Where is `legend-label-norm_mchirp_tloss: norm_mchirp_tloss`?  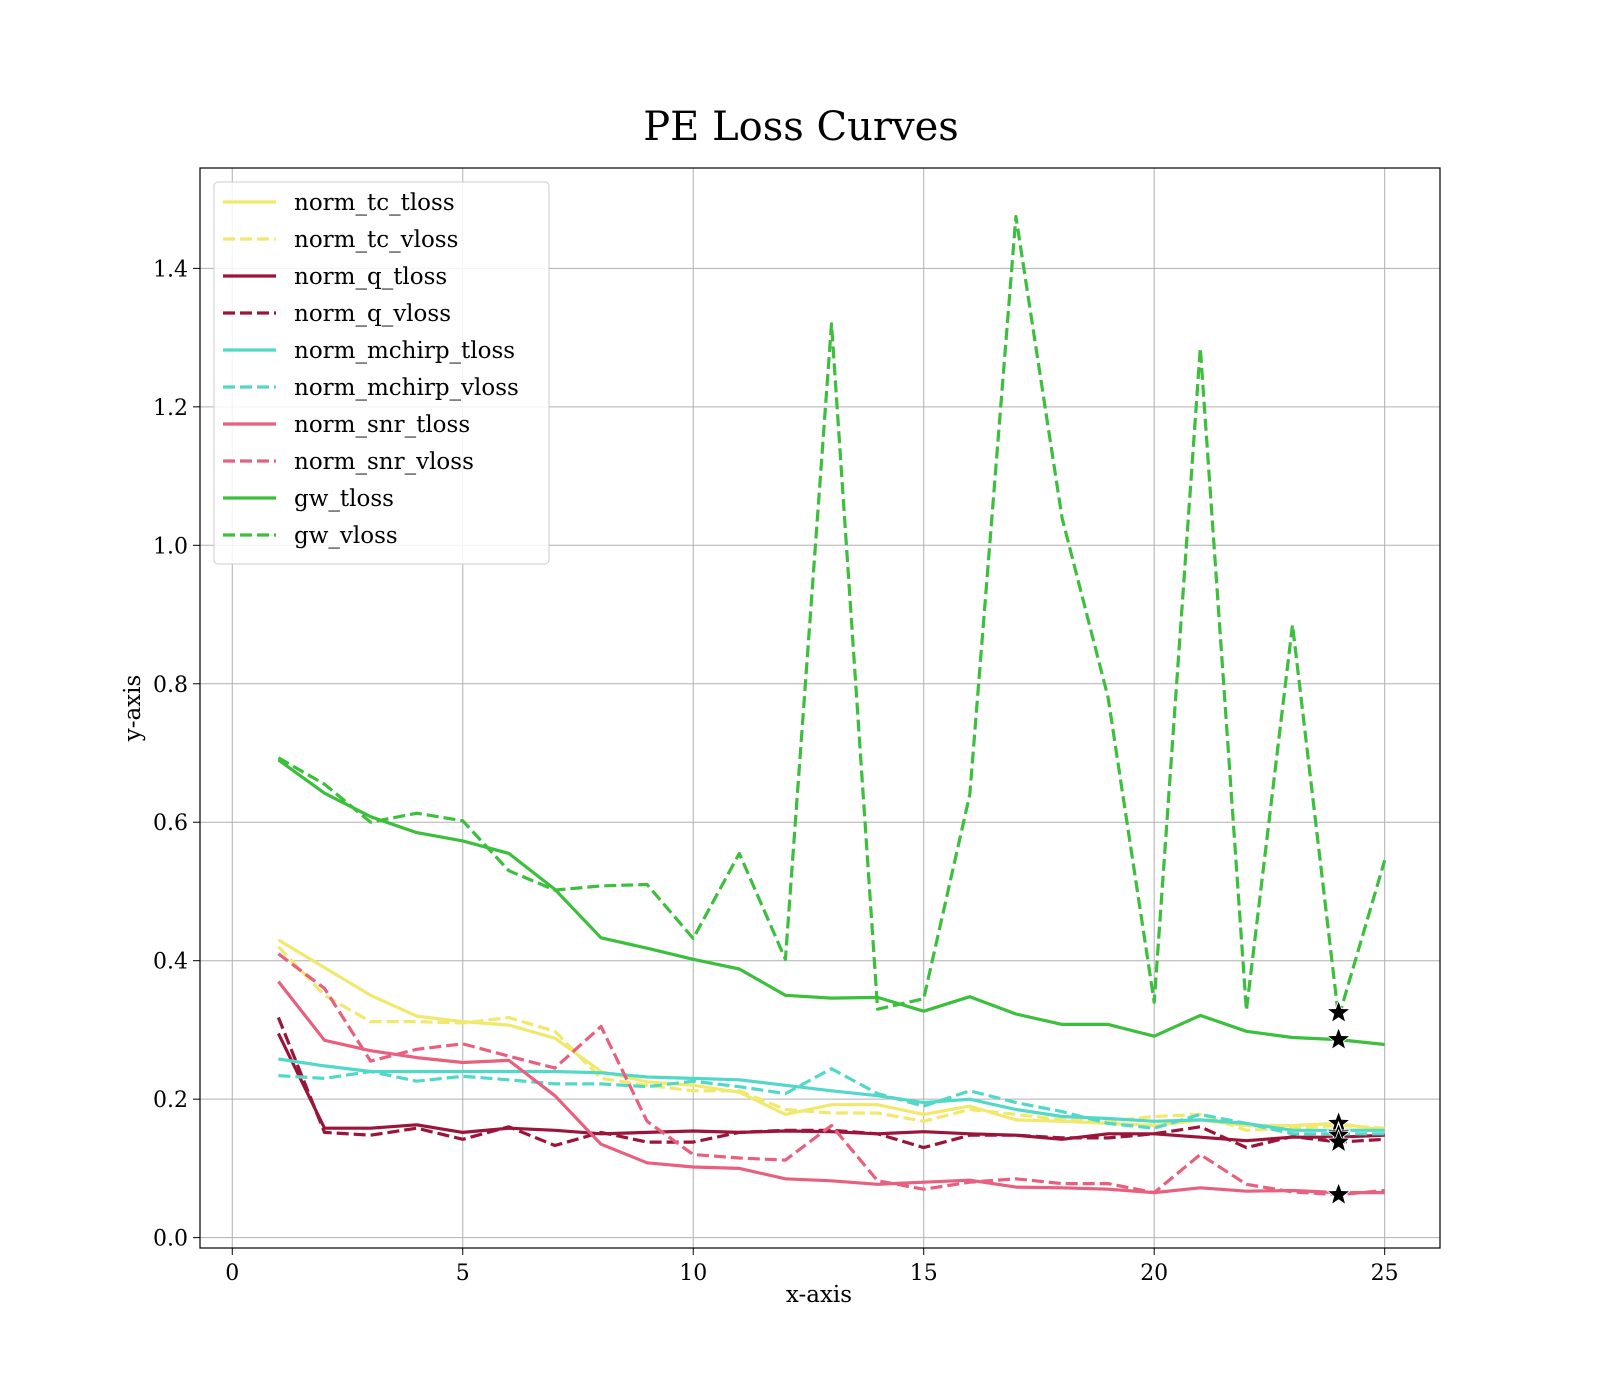 legend-label-norm_mchirp_tloss: norm_mchirp_tloss is located at coordinates (404, 351).